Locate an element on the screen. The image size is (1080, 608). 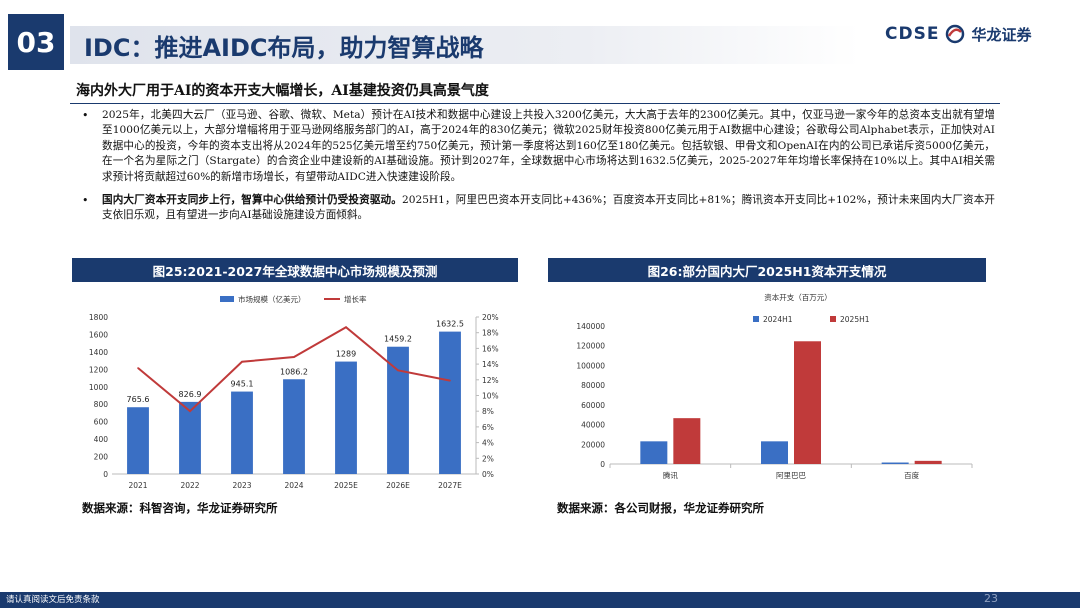
y-left-tick-label: 1000 is located at coordinates (98, 387).